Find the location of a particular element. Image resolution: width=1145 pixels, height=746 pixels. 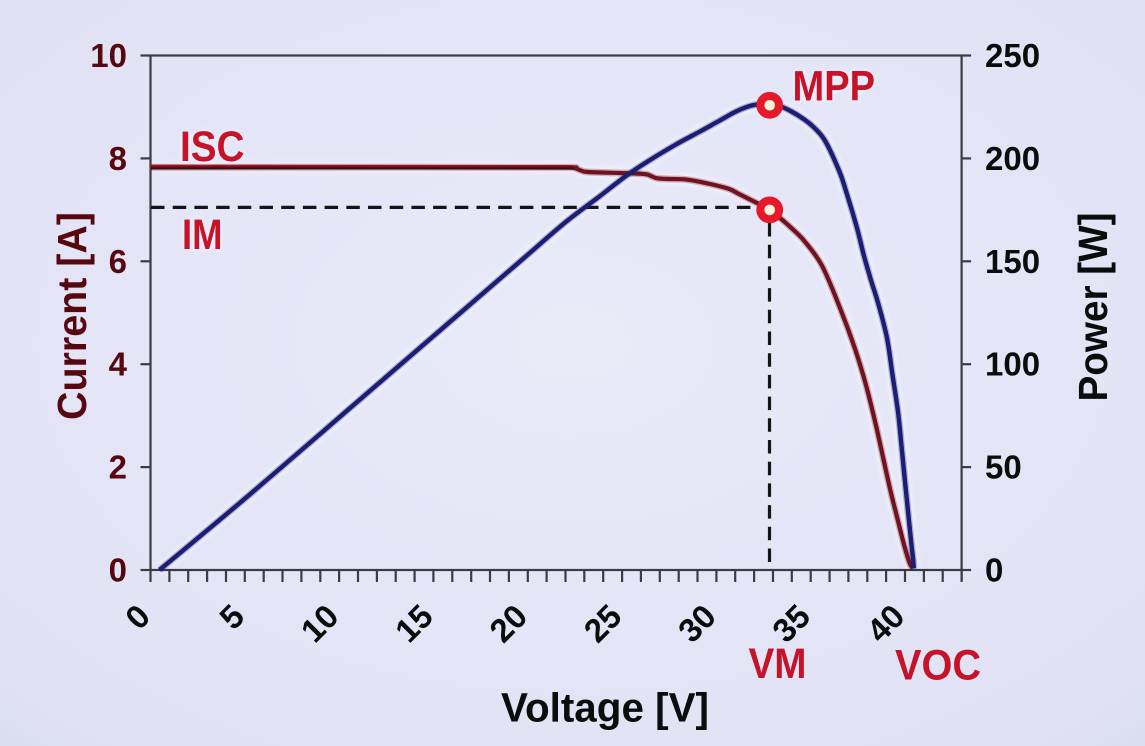

svg-text: 150 is located at coordinates (1012, 261).